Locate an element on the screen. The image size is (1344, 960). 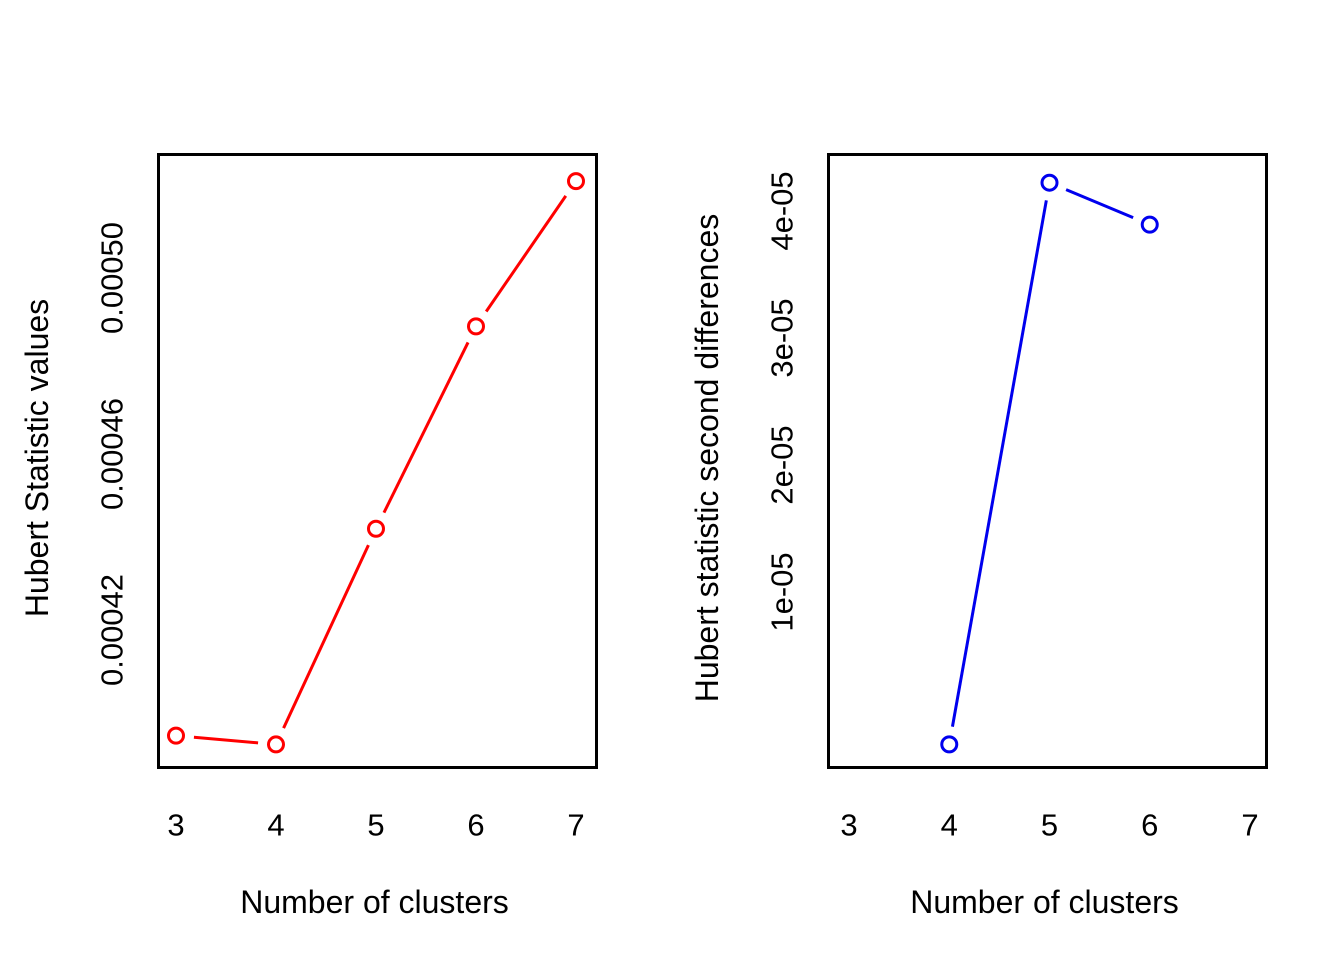
left-x-axis-title: Number of clusters is located at coordinates (374, 902).